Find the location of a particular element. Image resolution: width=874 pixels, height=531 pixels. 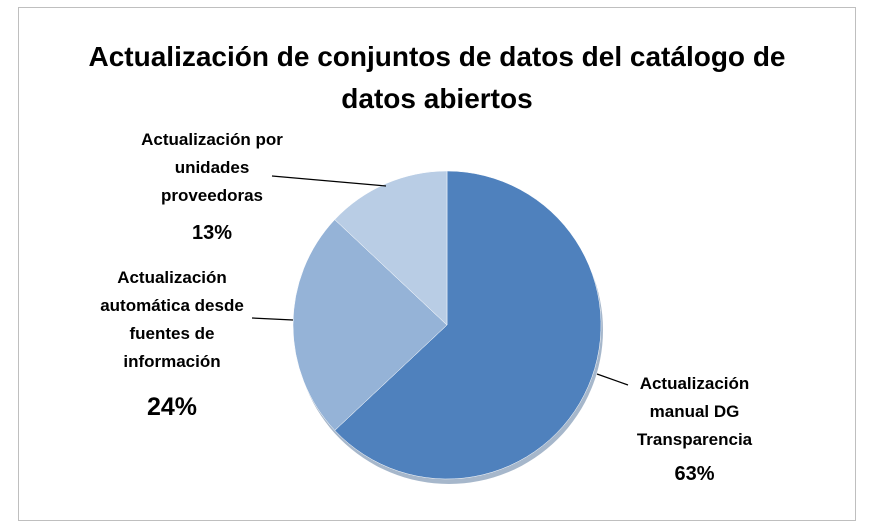

slice-label: Actualización manual DG Transparencia is located at coordinates (694, 411).